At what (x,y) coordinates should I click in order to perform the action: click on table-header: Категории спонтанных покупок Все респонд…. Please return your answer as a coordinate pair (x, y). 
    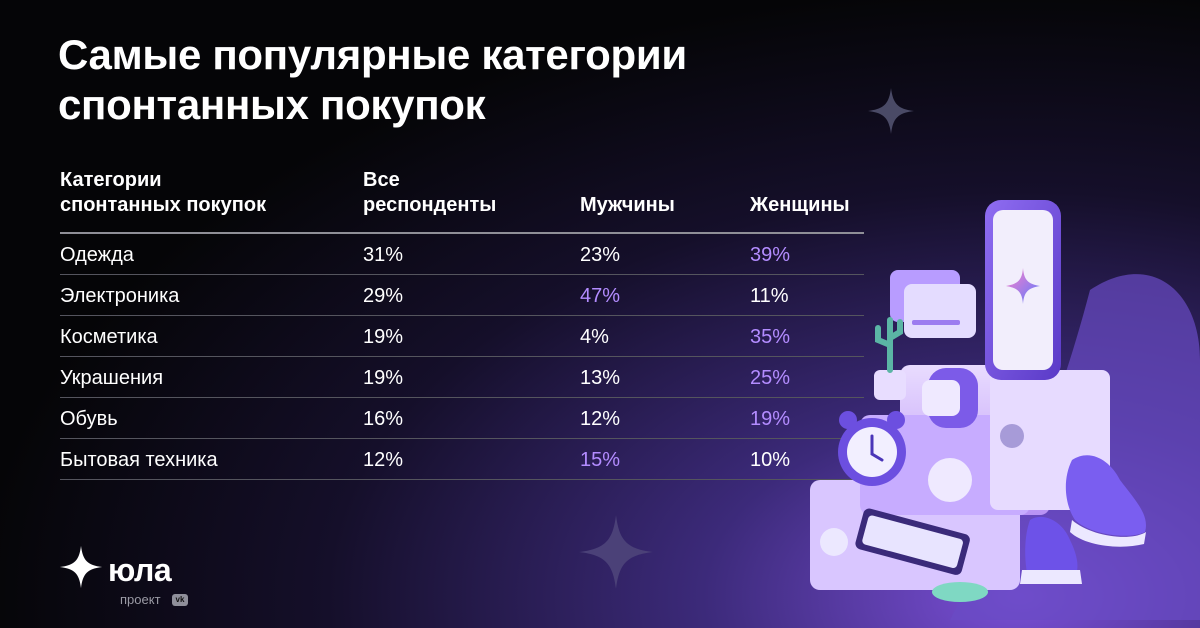
    Looking at the image, I should click on (462, 200).